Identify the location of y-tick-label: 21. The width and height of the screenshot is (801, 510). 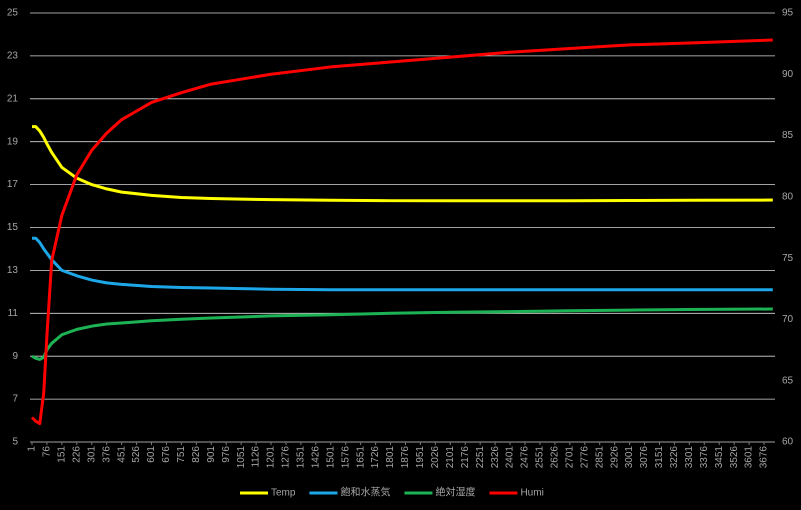
(13, 98).